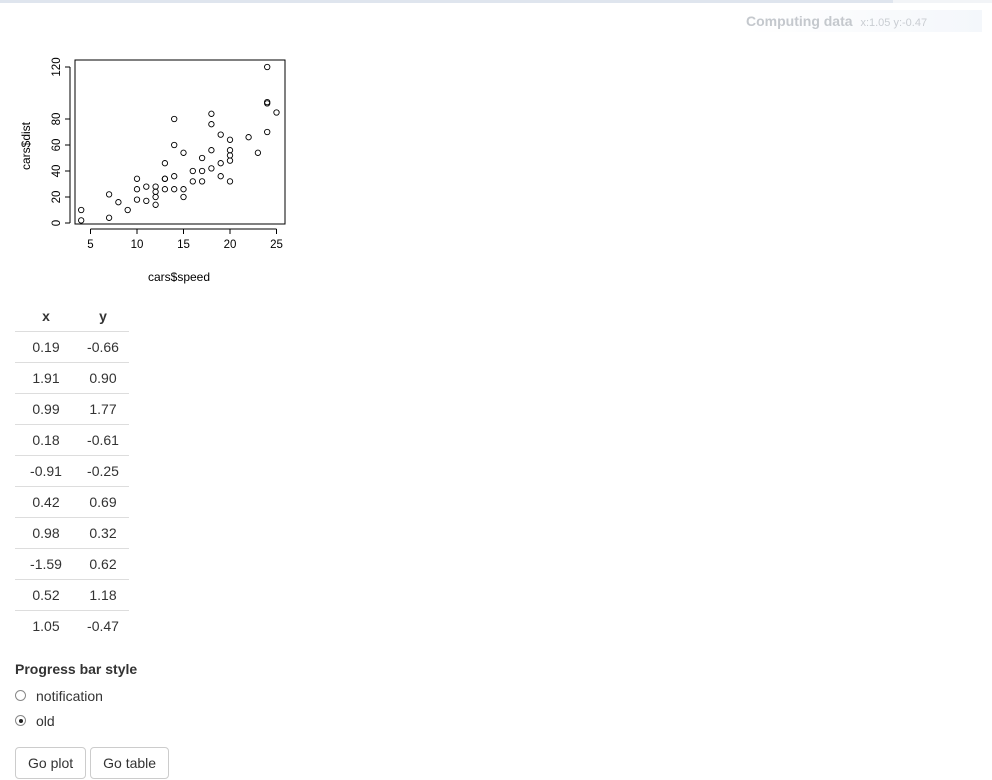  What do you see at coordinates (90, 245) in the screenshot?
I see `x-tick-label: 5` at bounding box center [90, 245].